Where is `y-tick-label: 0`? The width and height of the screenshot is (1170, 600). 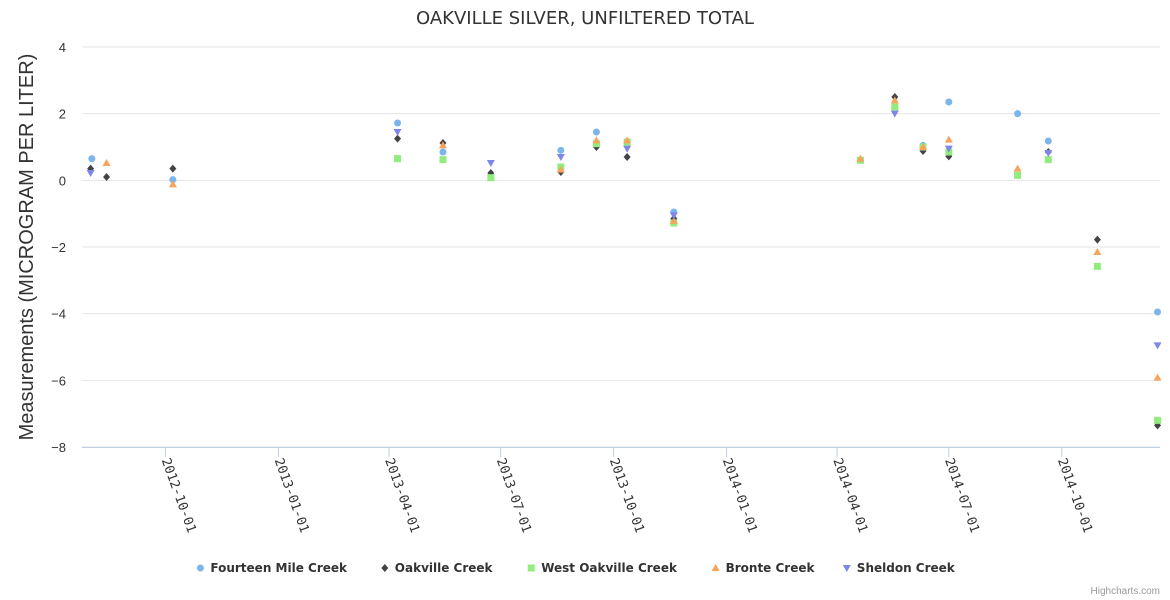
y-tick-label: 0 is located at coordinates (62, 180).